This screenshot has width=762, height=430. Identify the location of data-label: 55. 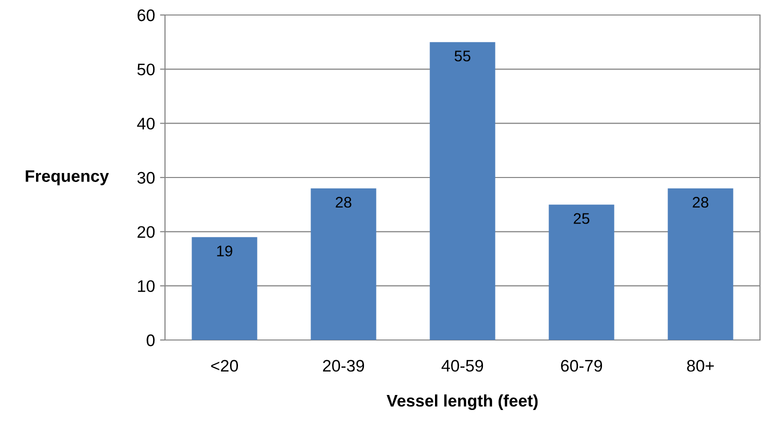
(462, 56).